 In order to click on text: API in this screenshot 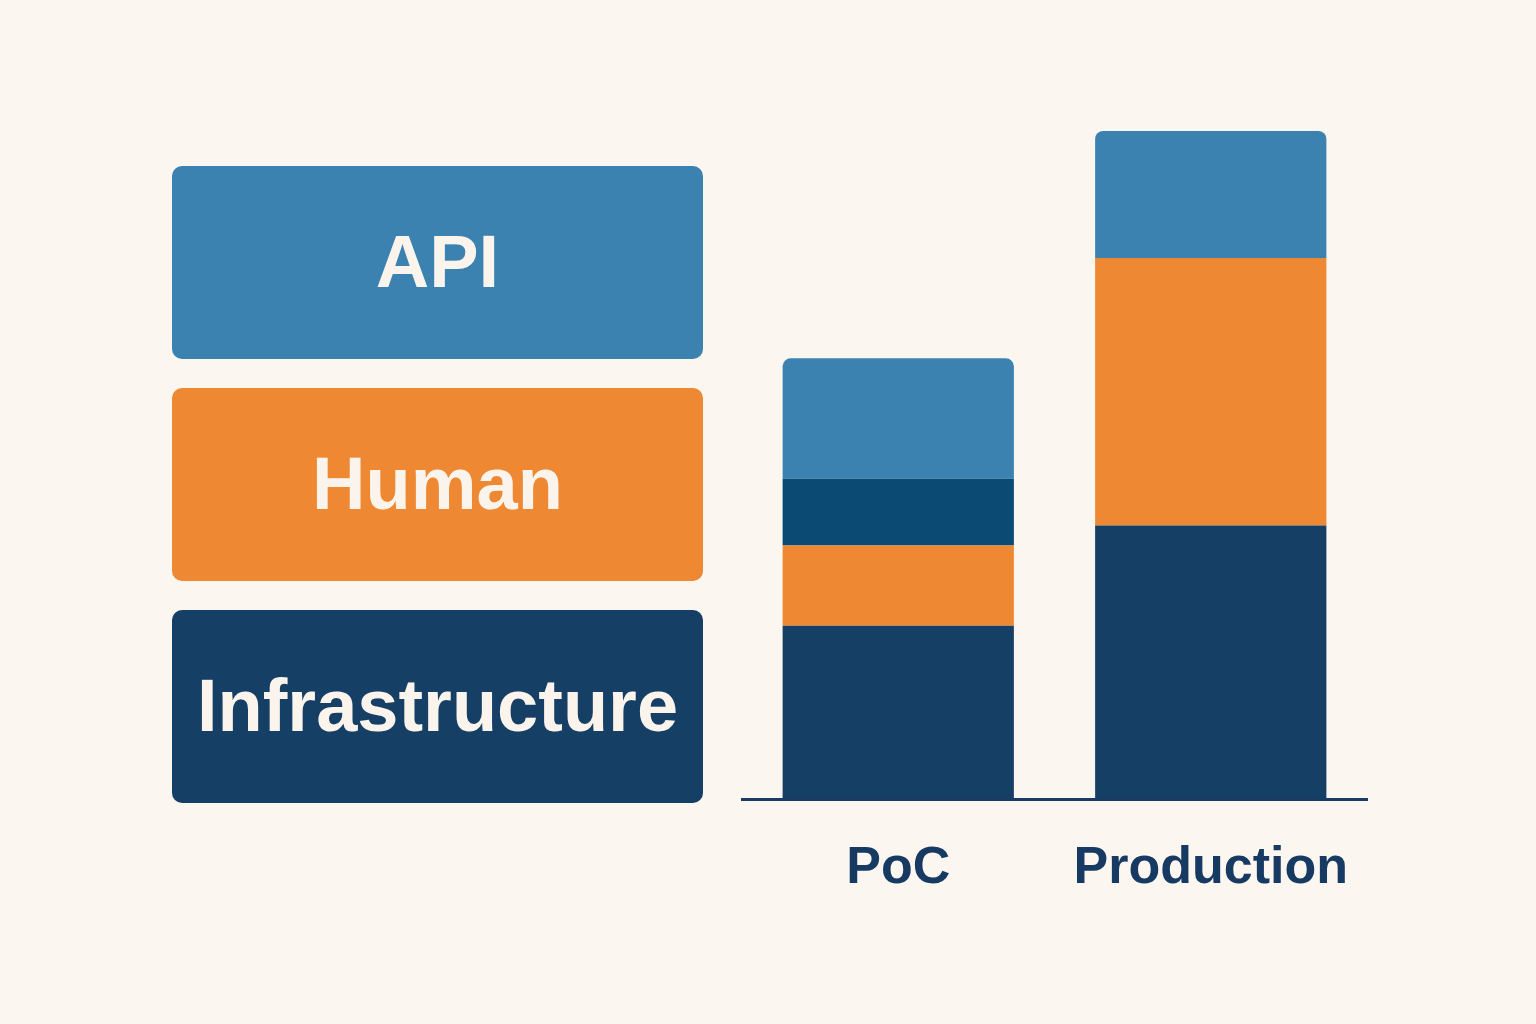, I will do `click(437, 262)`.